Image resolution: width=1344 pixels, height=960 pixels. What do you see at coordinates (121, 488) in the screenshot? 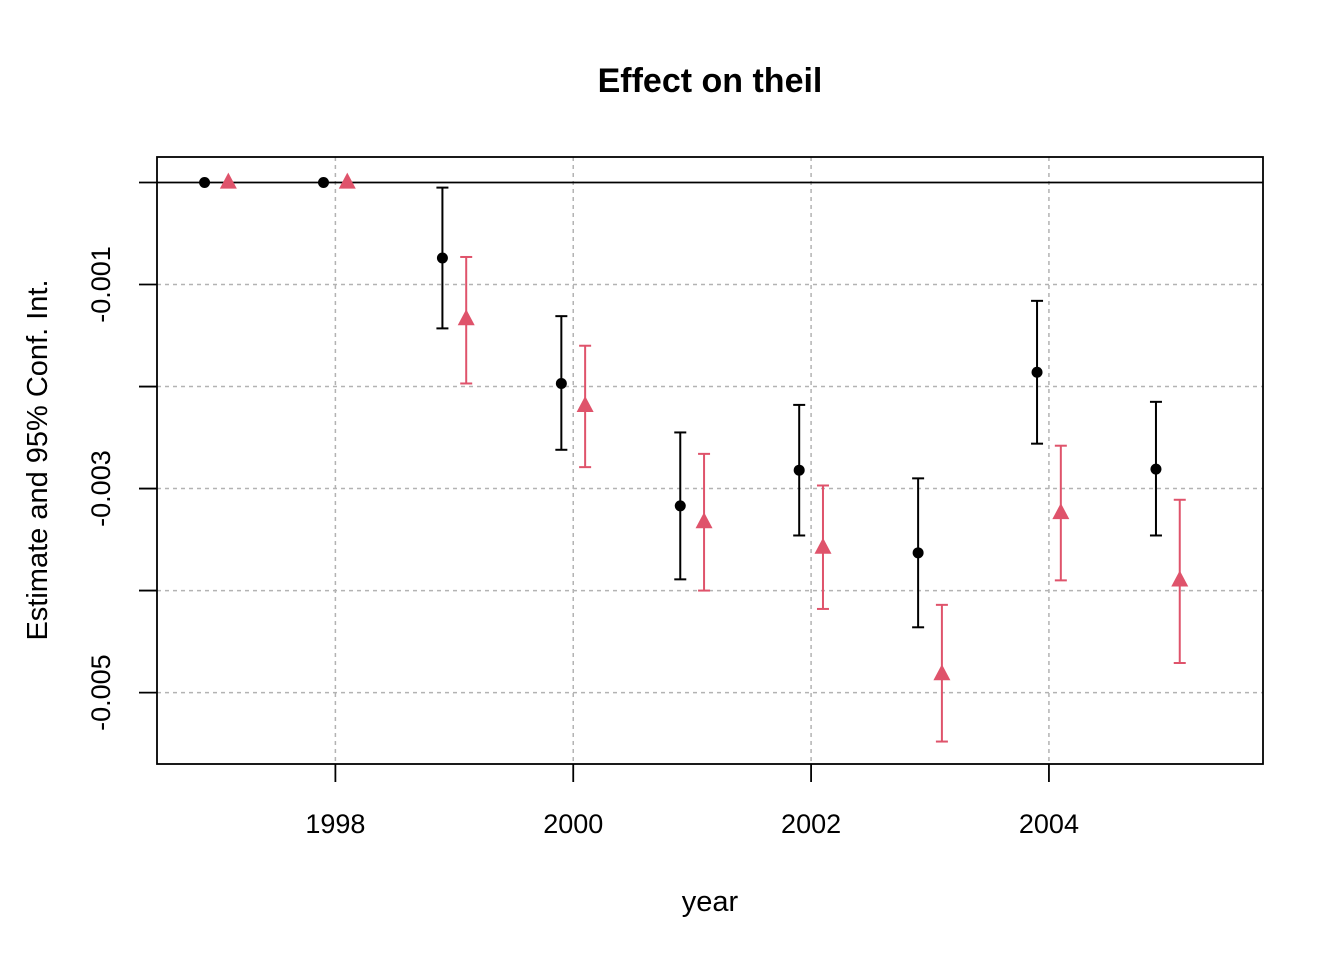
I see `y-axis: -0.001 -0.003 -0.005` at bounding box center [121, 488].